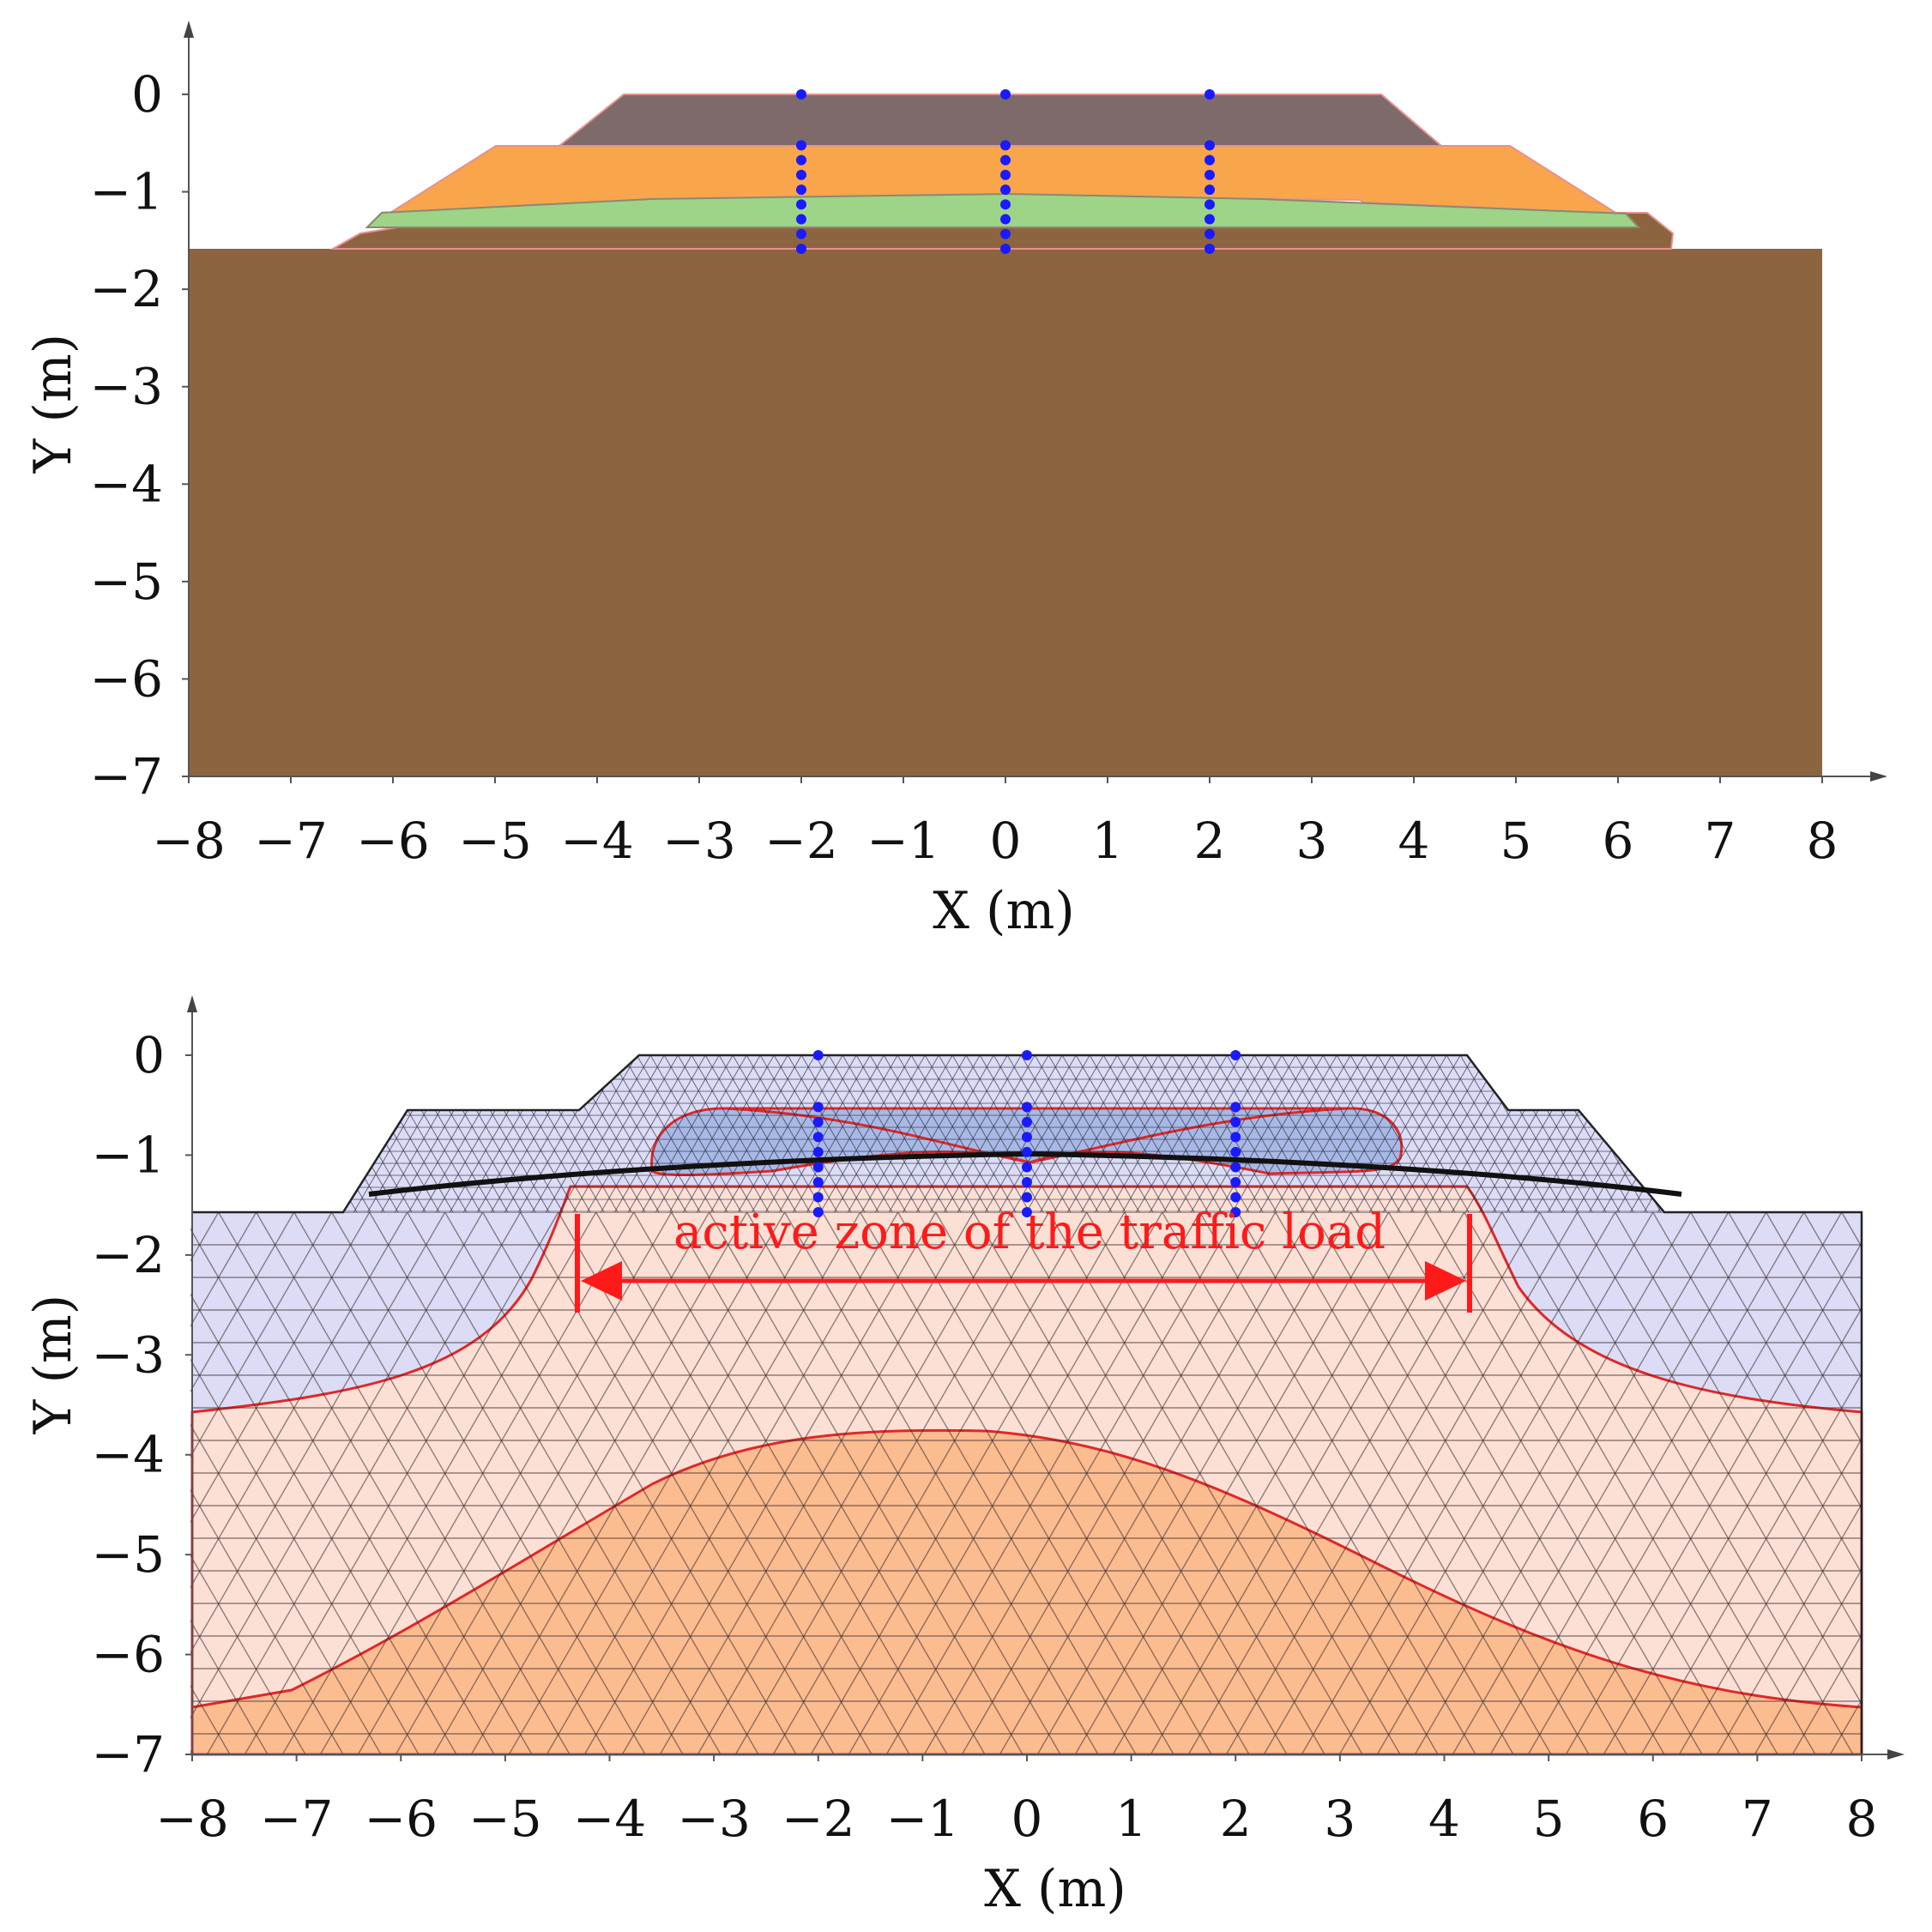 The image size is (1932, 1932). Describe the element at coordinates (597, 841) in the screenshot. I see `x-tick-label: −4` at that location.